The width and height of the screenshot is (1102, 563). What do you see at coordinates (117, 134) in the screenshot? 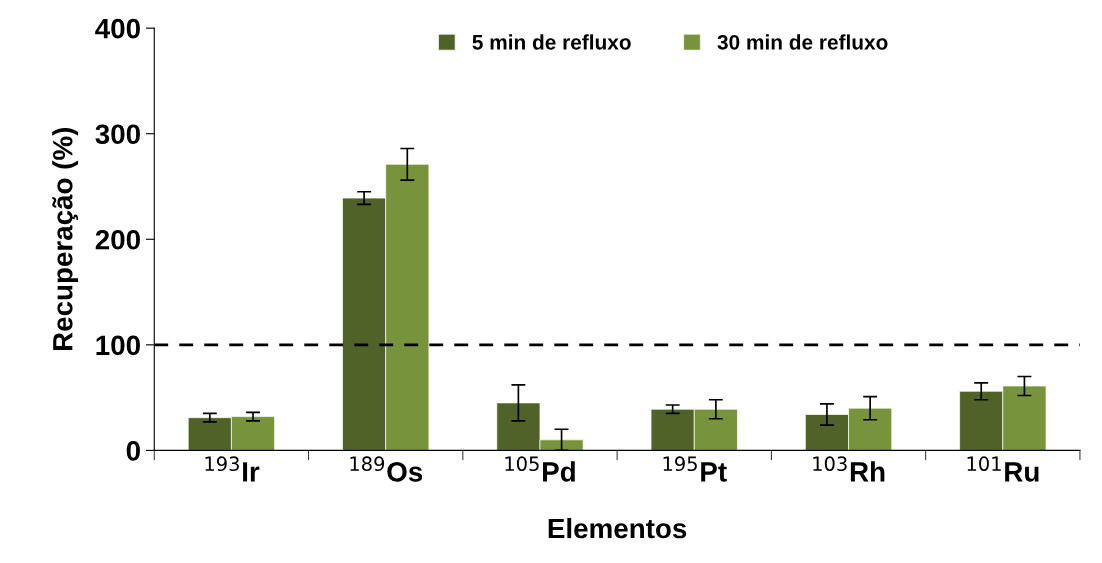
I see `y-tick-label: 300` at bounding box center [117, 134].